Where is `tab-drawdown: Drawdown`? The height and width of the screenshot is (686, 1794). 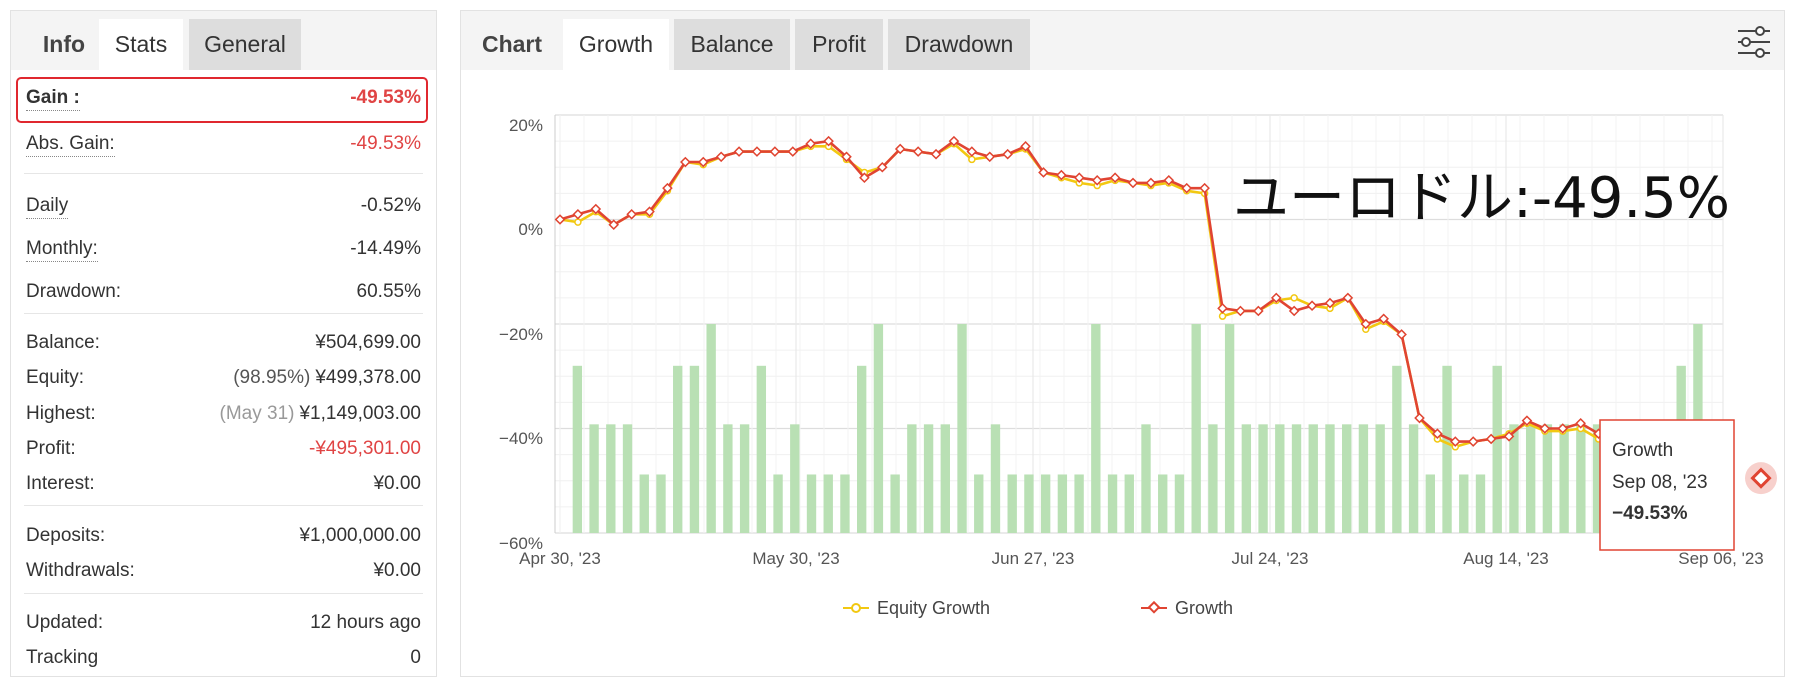 tab-drawdown: Drawdown is located at coordinates (959, 44).